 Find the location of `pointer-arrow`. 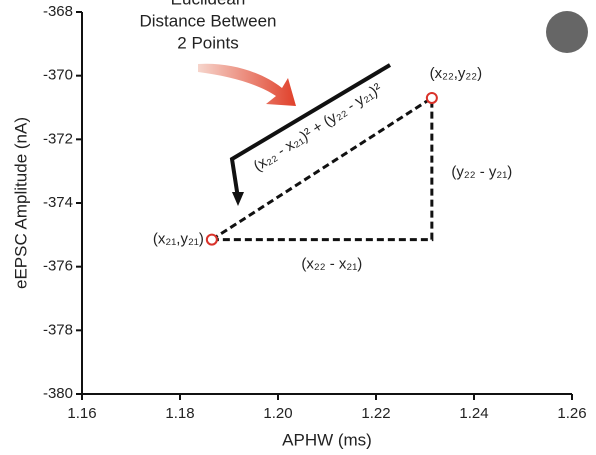

pointer-arrow is located at coordinates (247, 84).